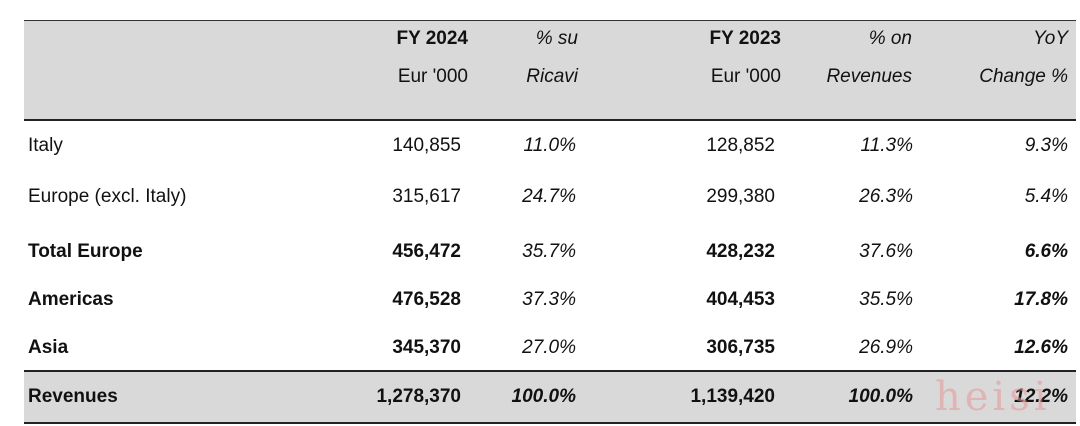 The height and width of the screenshot is (426, 1080). I want to click on row-pct2023: 26.3%, so click(886, 196).